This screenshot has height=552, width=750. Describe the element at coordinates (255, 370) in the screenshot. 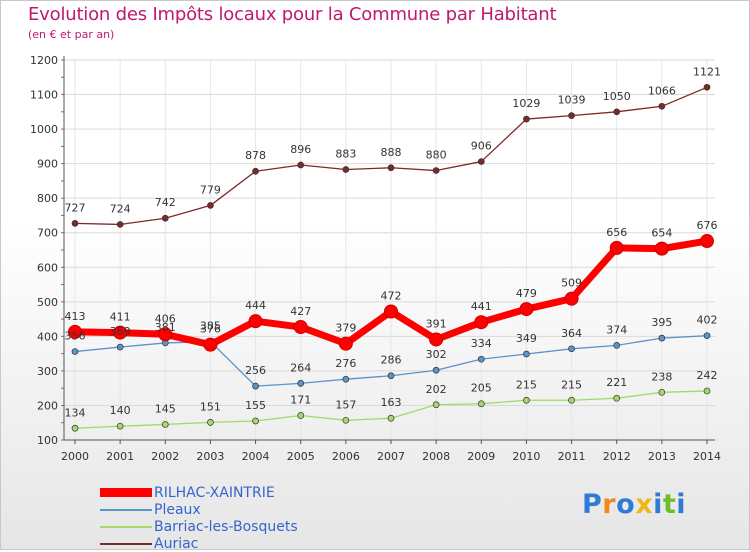

I see `data-label-pleaux: 256` at that location.